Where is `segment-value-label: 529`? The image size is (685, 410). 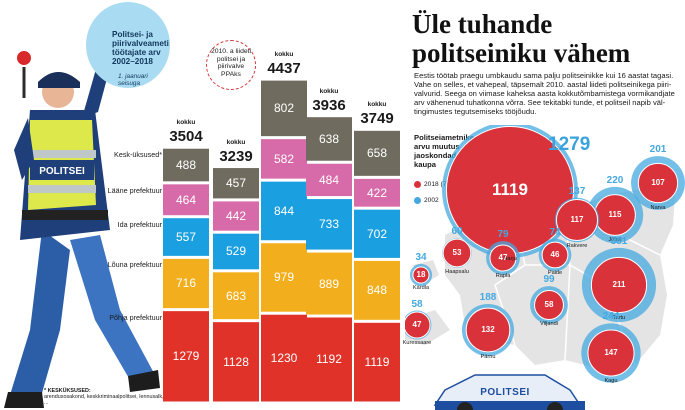 segment-value-label: 529 is located at coordinates (236, 251).